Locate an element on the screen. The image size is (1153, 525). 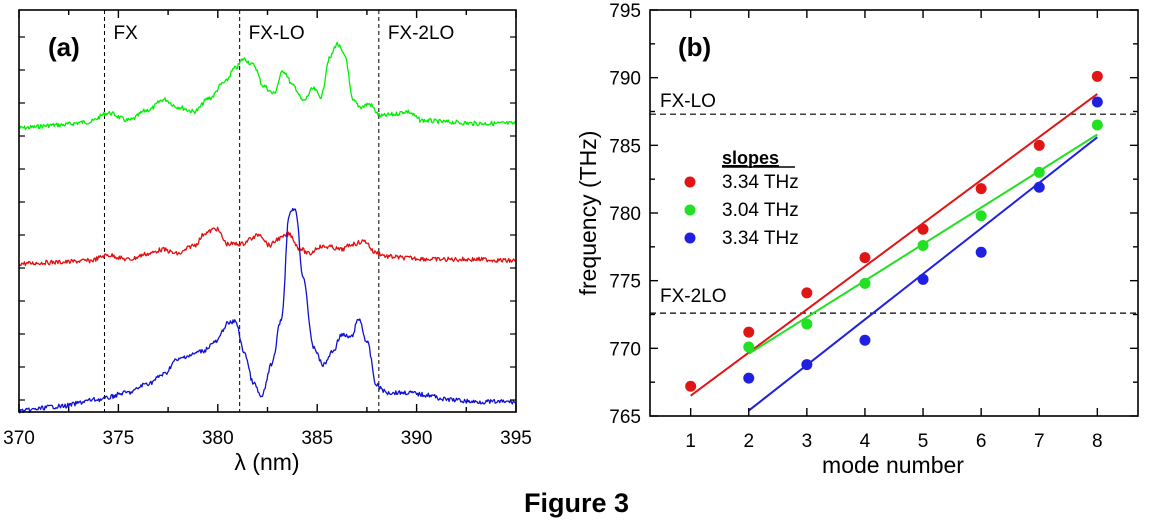
y-tick-label: 795 is located at coordinates (625, 11).